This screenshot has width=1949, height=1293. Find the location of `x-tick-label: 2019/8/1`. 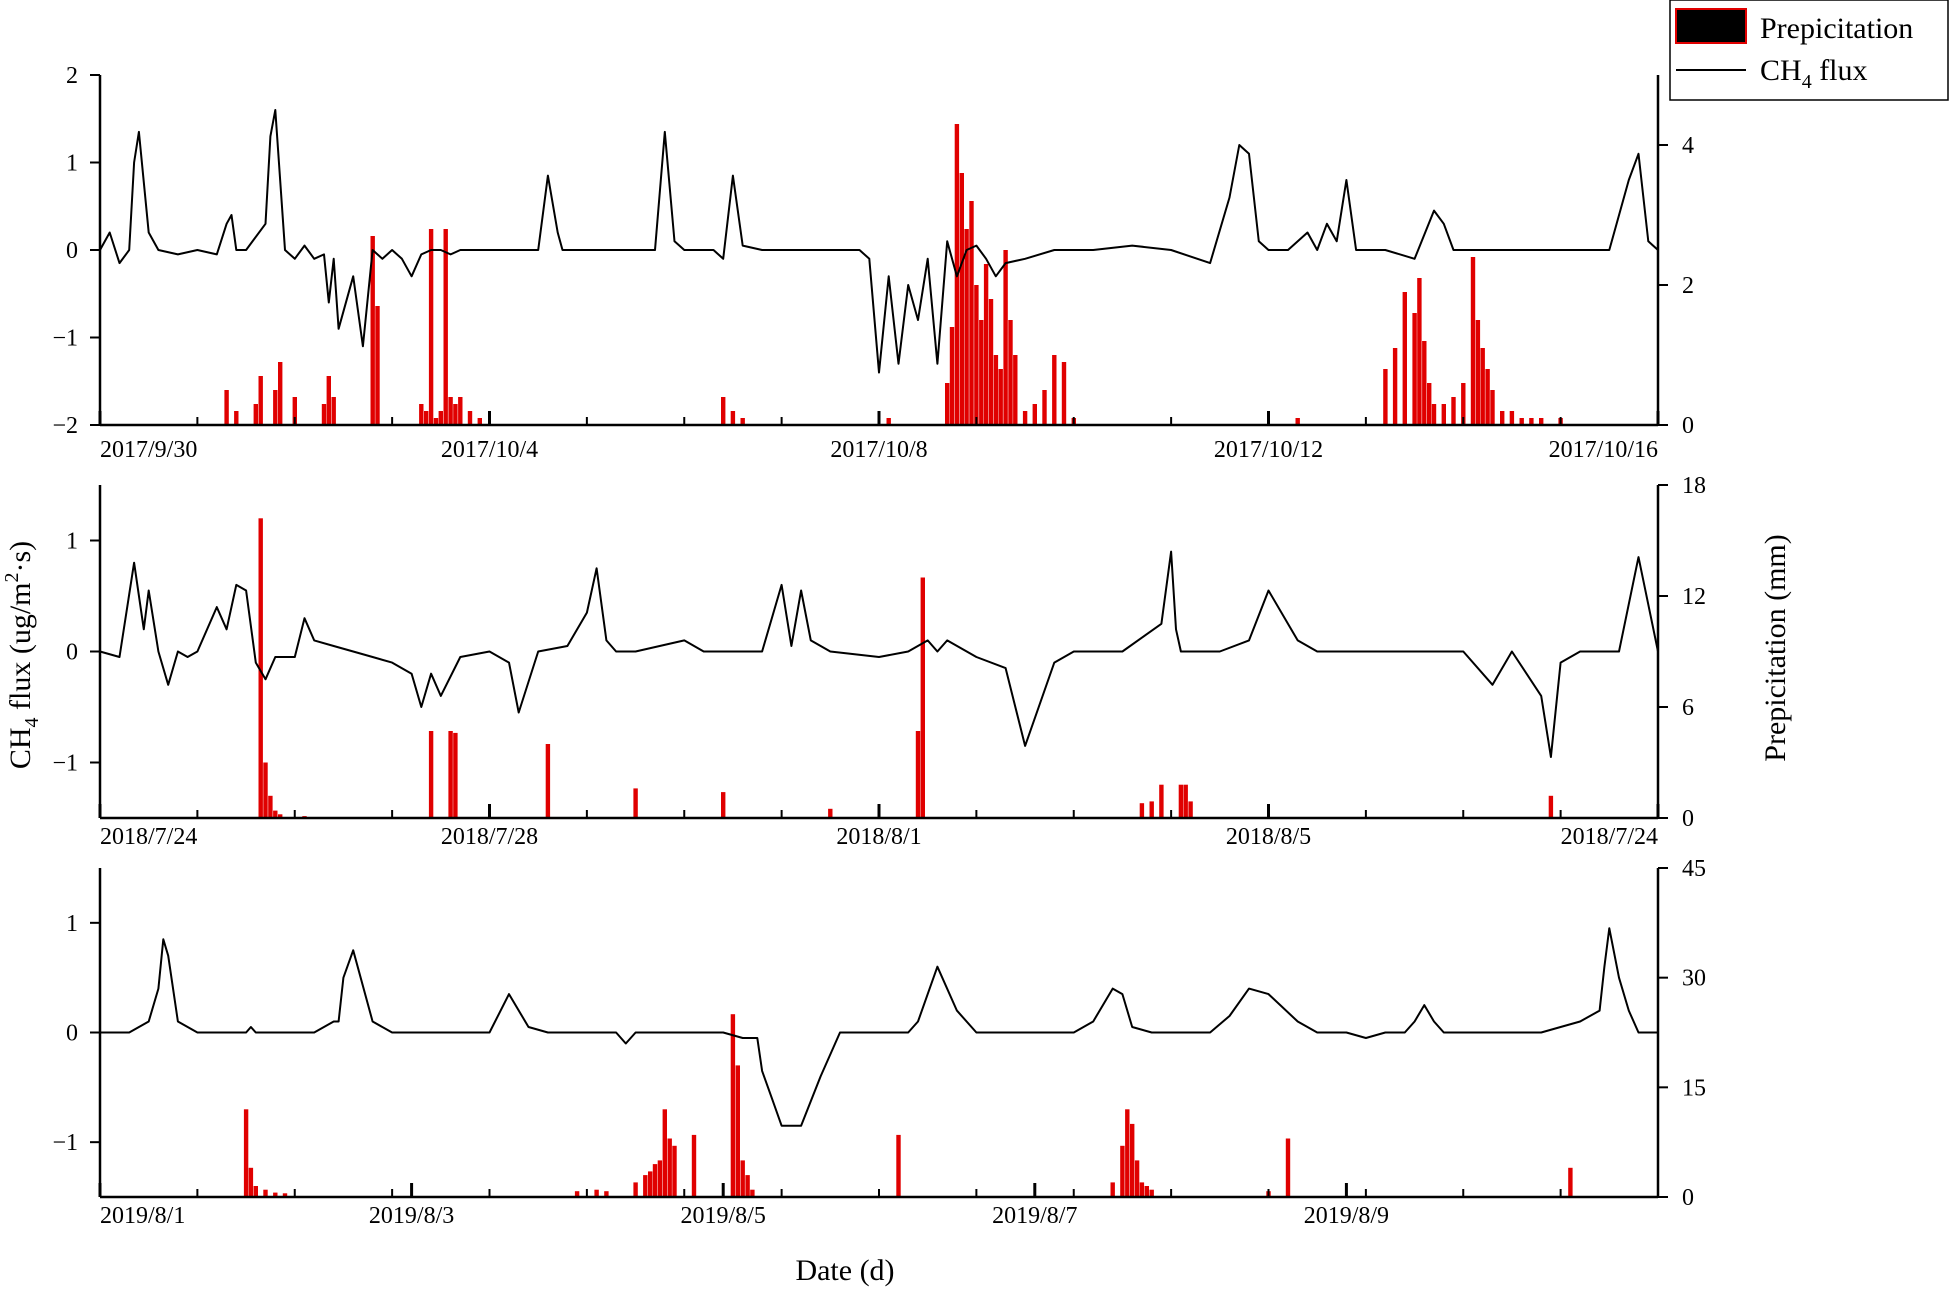

x-tick-label: 2019/8/1 is located at coordinates (142, 1216).